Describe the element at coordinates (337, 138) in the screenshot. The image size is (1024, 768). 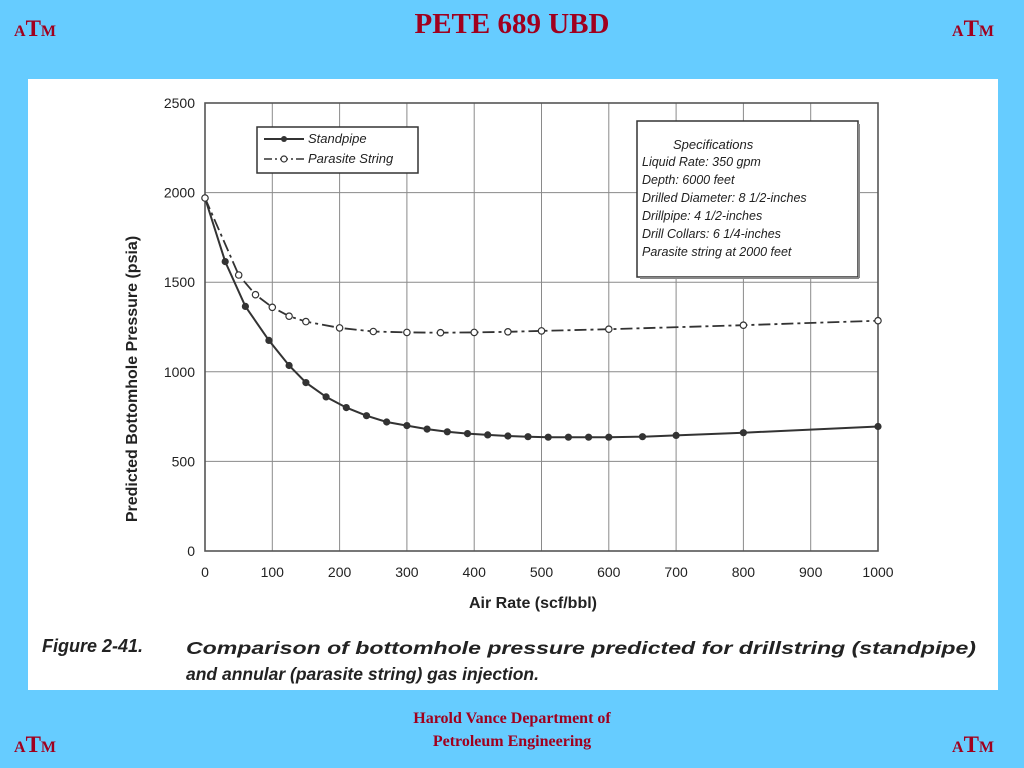
I see `legend-standpipe-label: Standpipe` at that location.